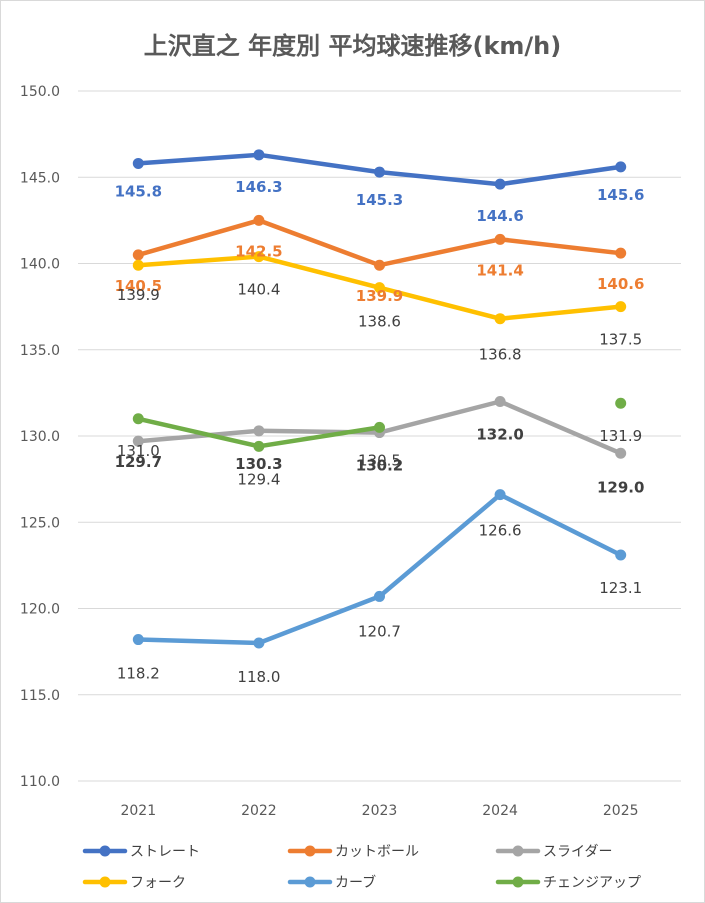 This screenshot has height=903, width=705. I want to click on y-tick-label: 130.0, so click(40, 437).